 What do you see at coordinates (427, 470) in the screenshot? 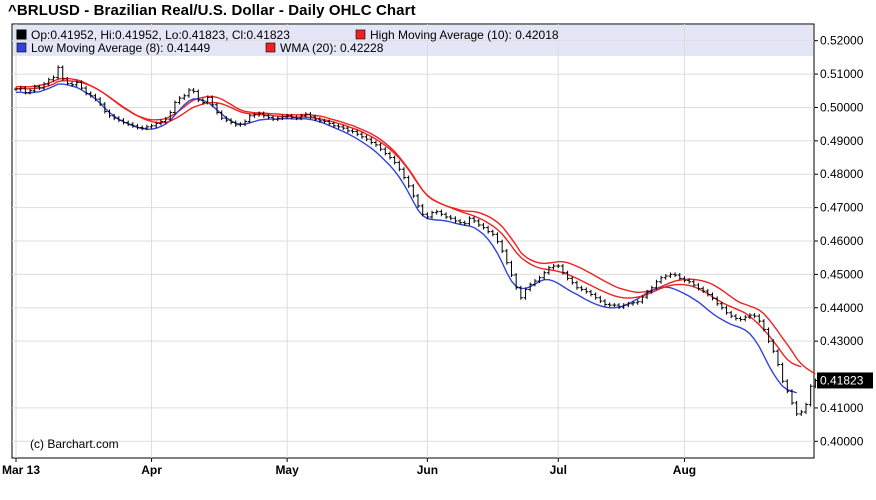
I see `x-tick-label: Jun` at bounding box center [427, 470].